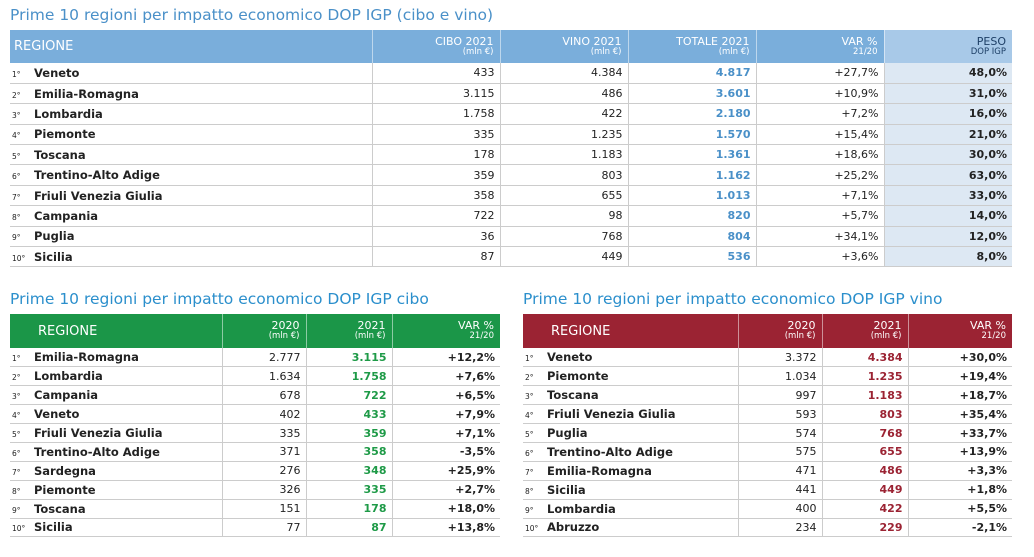  I want to click on header-cell: PESO DOP IGP, so click(947, 46).